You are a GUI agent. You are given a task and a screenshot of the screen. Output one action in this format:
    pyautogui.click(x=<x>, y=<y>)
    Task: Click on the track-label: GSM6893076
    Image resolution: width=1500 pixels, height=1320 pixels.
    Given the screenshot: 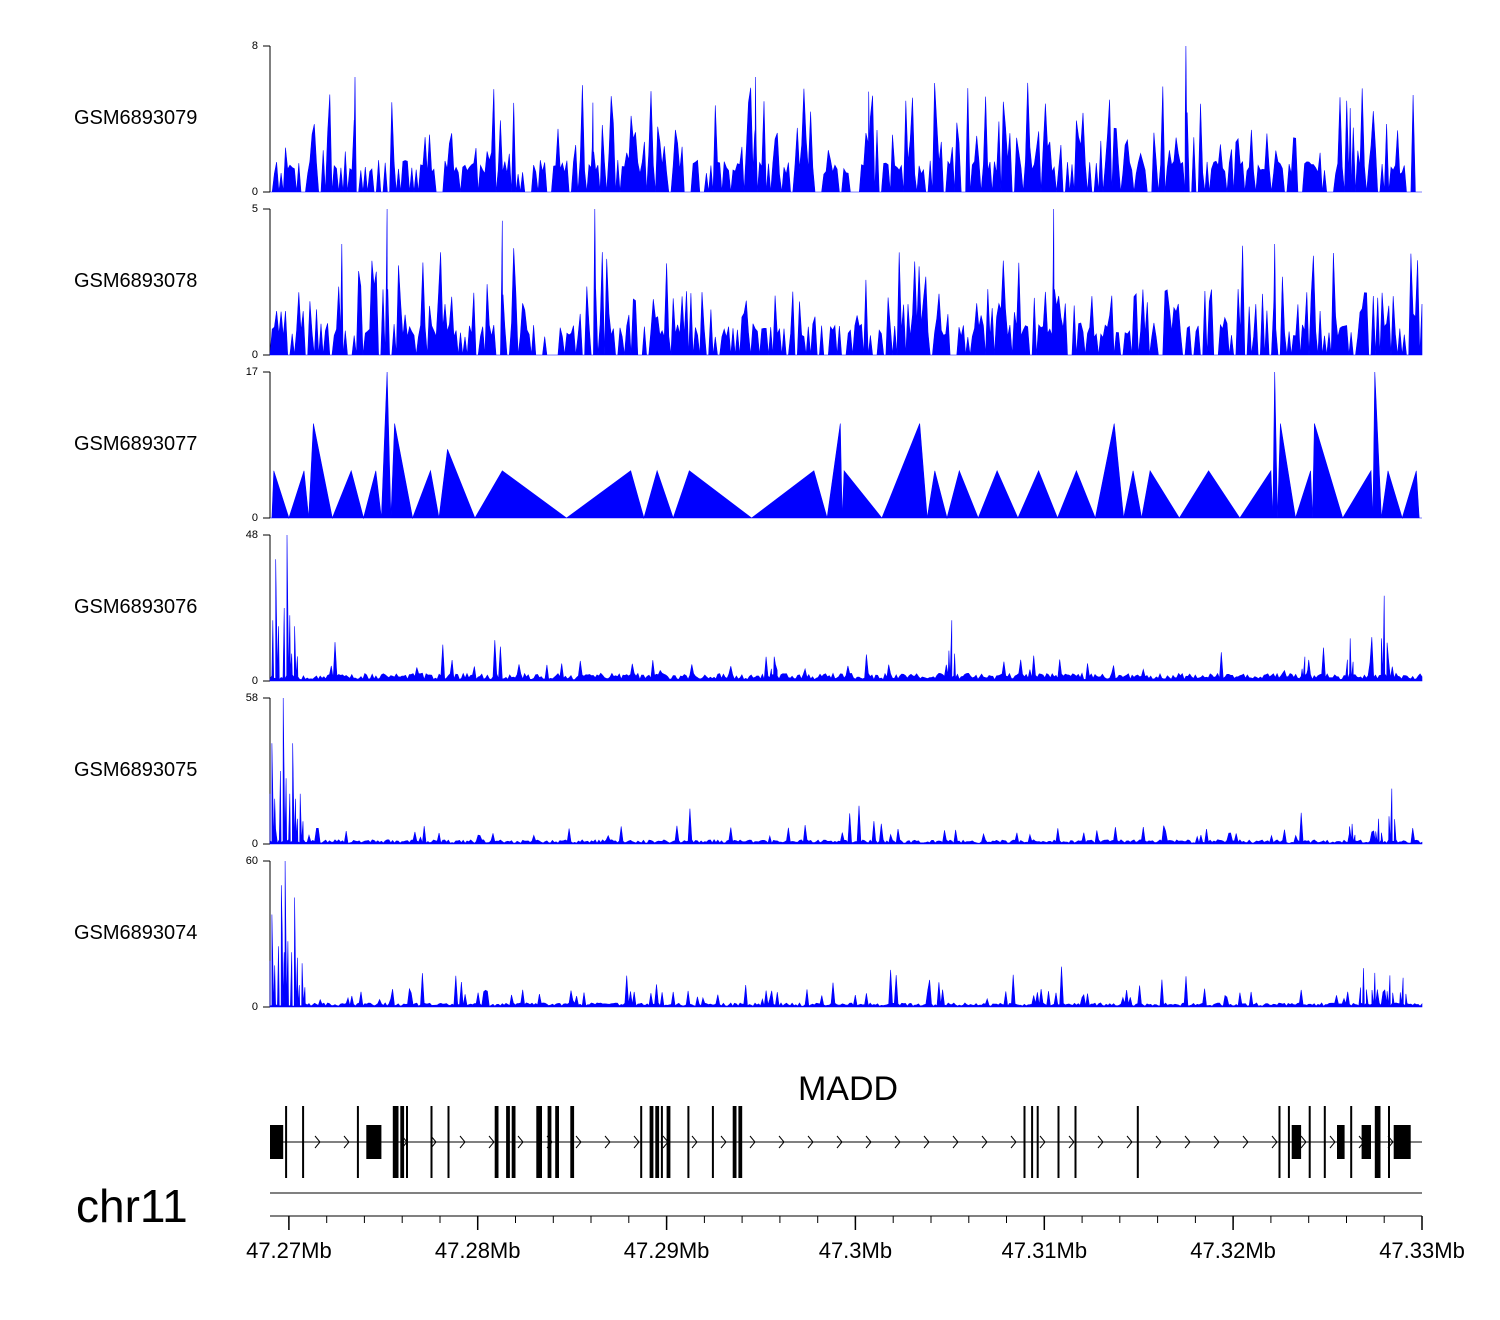 What is the action you would take?
    pyautogui.click(x=135, y=607)
    